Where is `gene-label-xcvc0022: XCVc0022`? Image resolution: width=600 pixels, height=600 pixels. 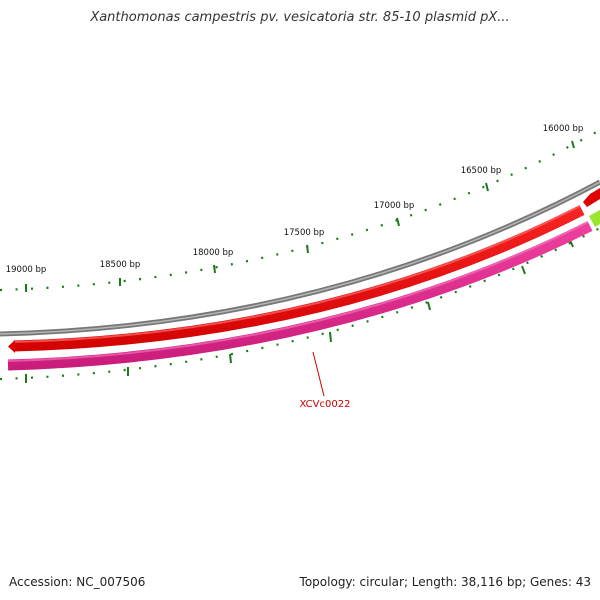 gene-label-xcvc0022: XCVc0022 is located at coordinates (325, 404).